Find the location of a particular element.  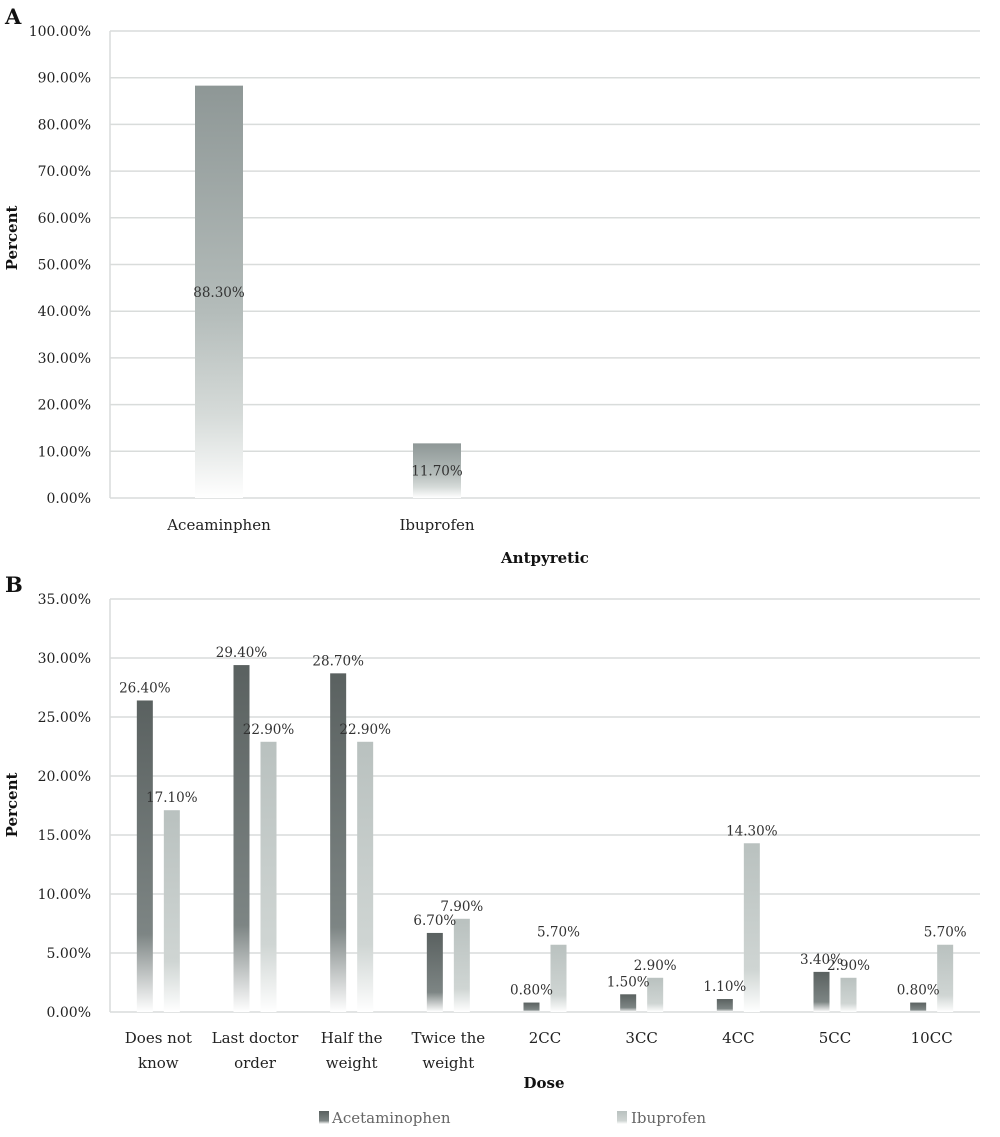

category-label: 3CC is located at coordinates (641, 1038).